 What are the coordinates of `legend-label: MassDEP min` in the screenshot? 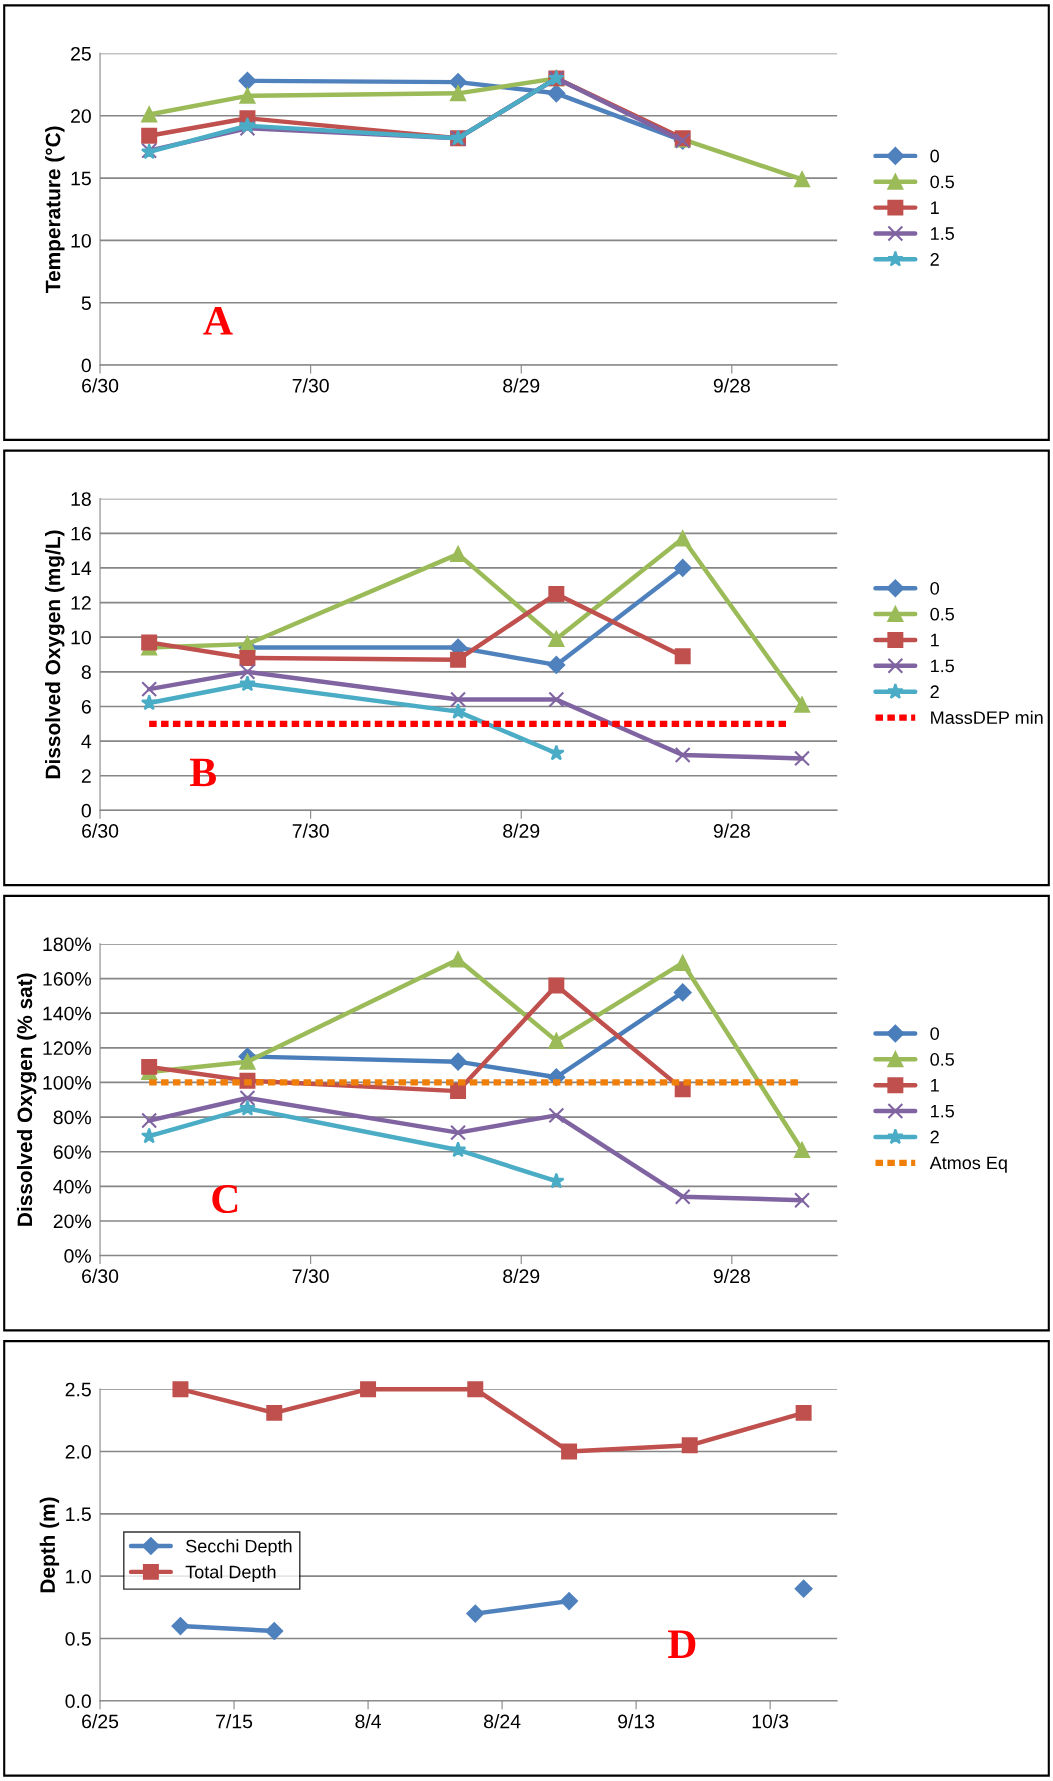 It's located at (987, 717).